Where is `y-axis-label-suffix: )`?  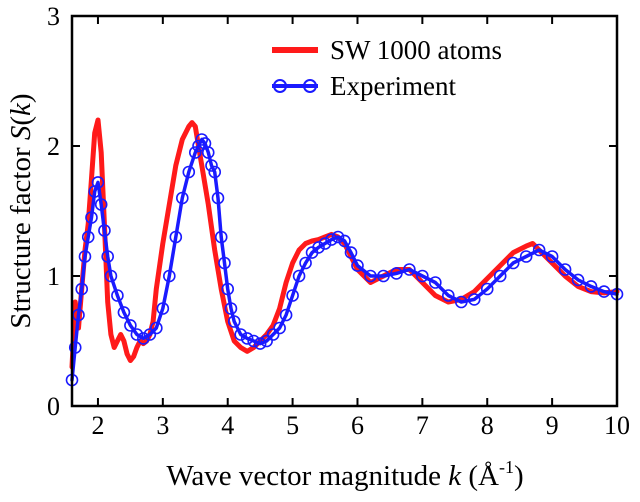 y-axis-label-suffix: ) is located at coordinates (21, 98).